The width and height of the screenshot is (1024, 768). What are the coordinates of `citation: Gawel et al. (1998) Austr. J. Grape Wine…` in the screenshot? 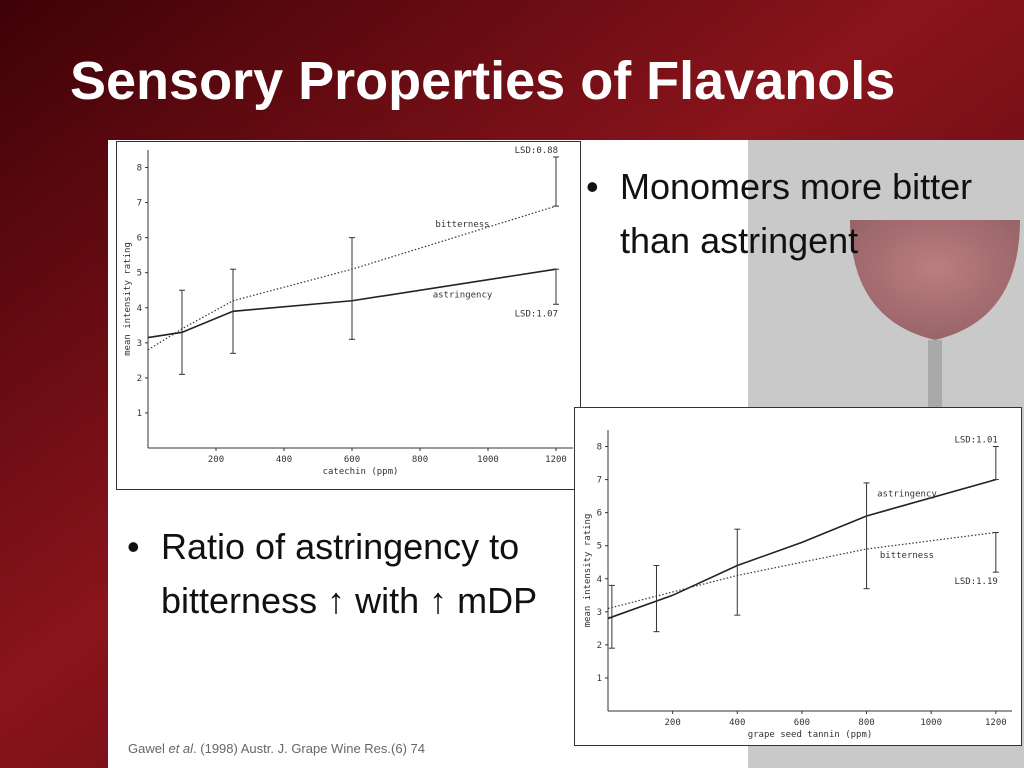 It's located at (276, 748).